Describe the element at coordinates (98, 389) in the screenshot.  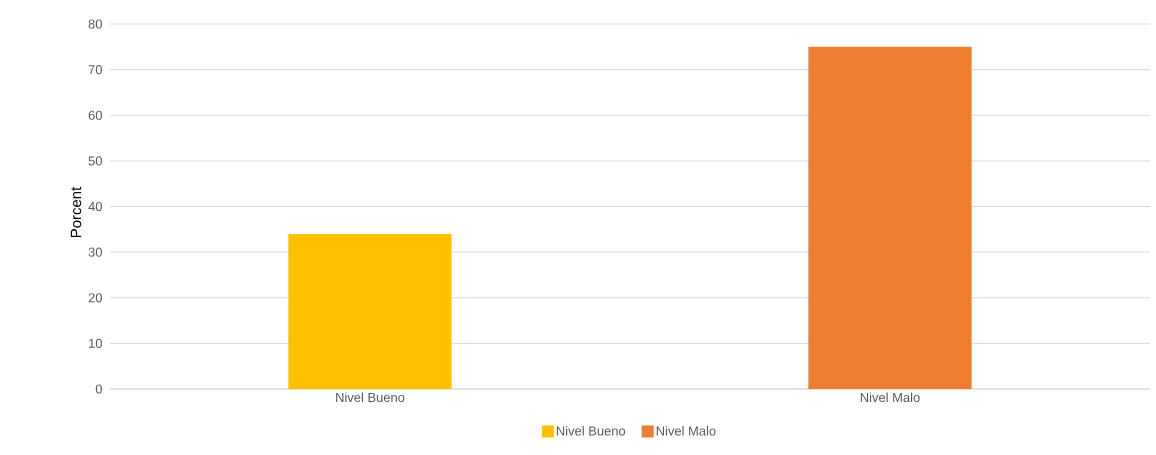
I see `y-tick-label: 0` at that location.